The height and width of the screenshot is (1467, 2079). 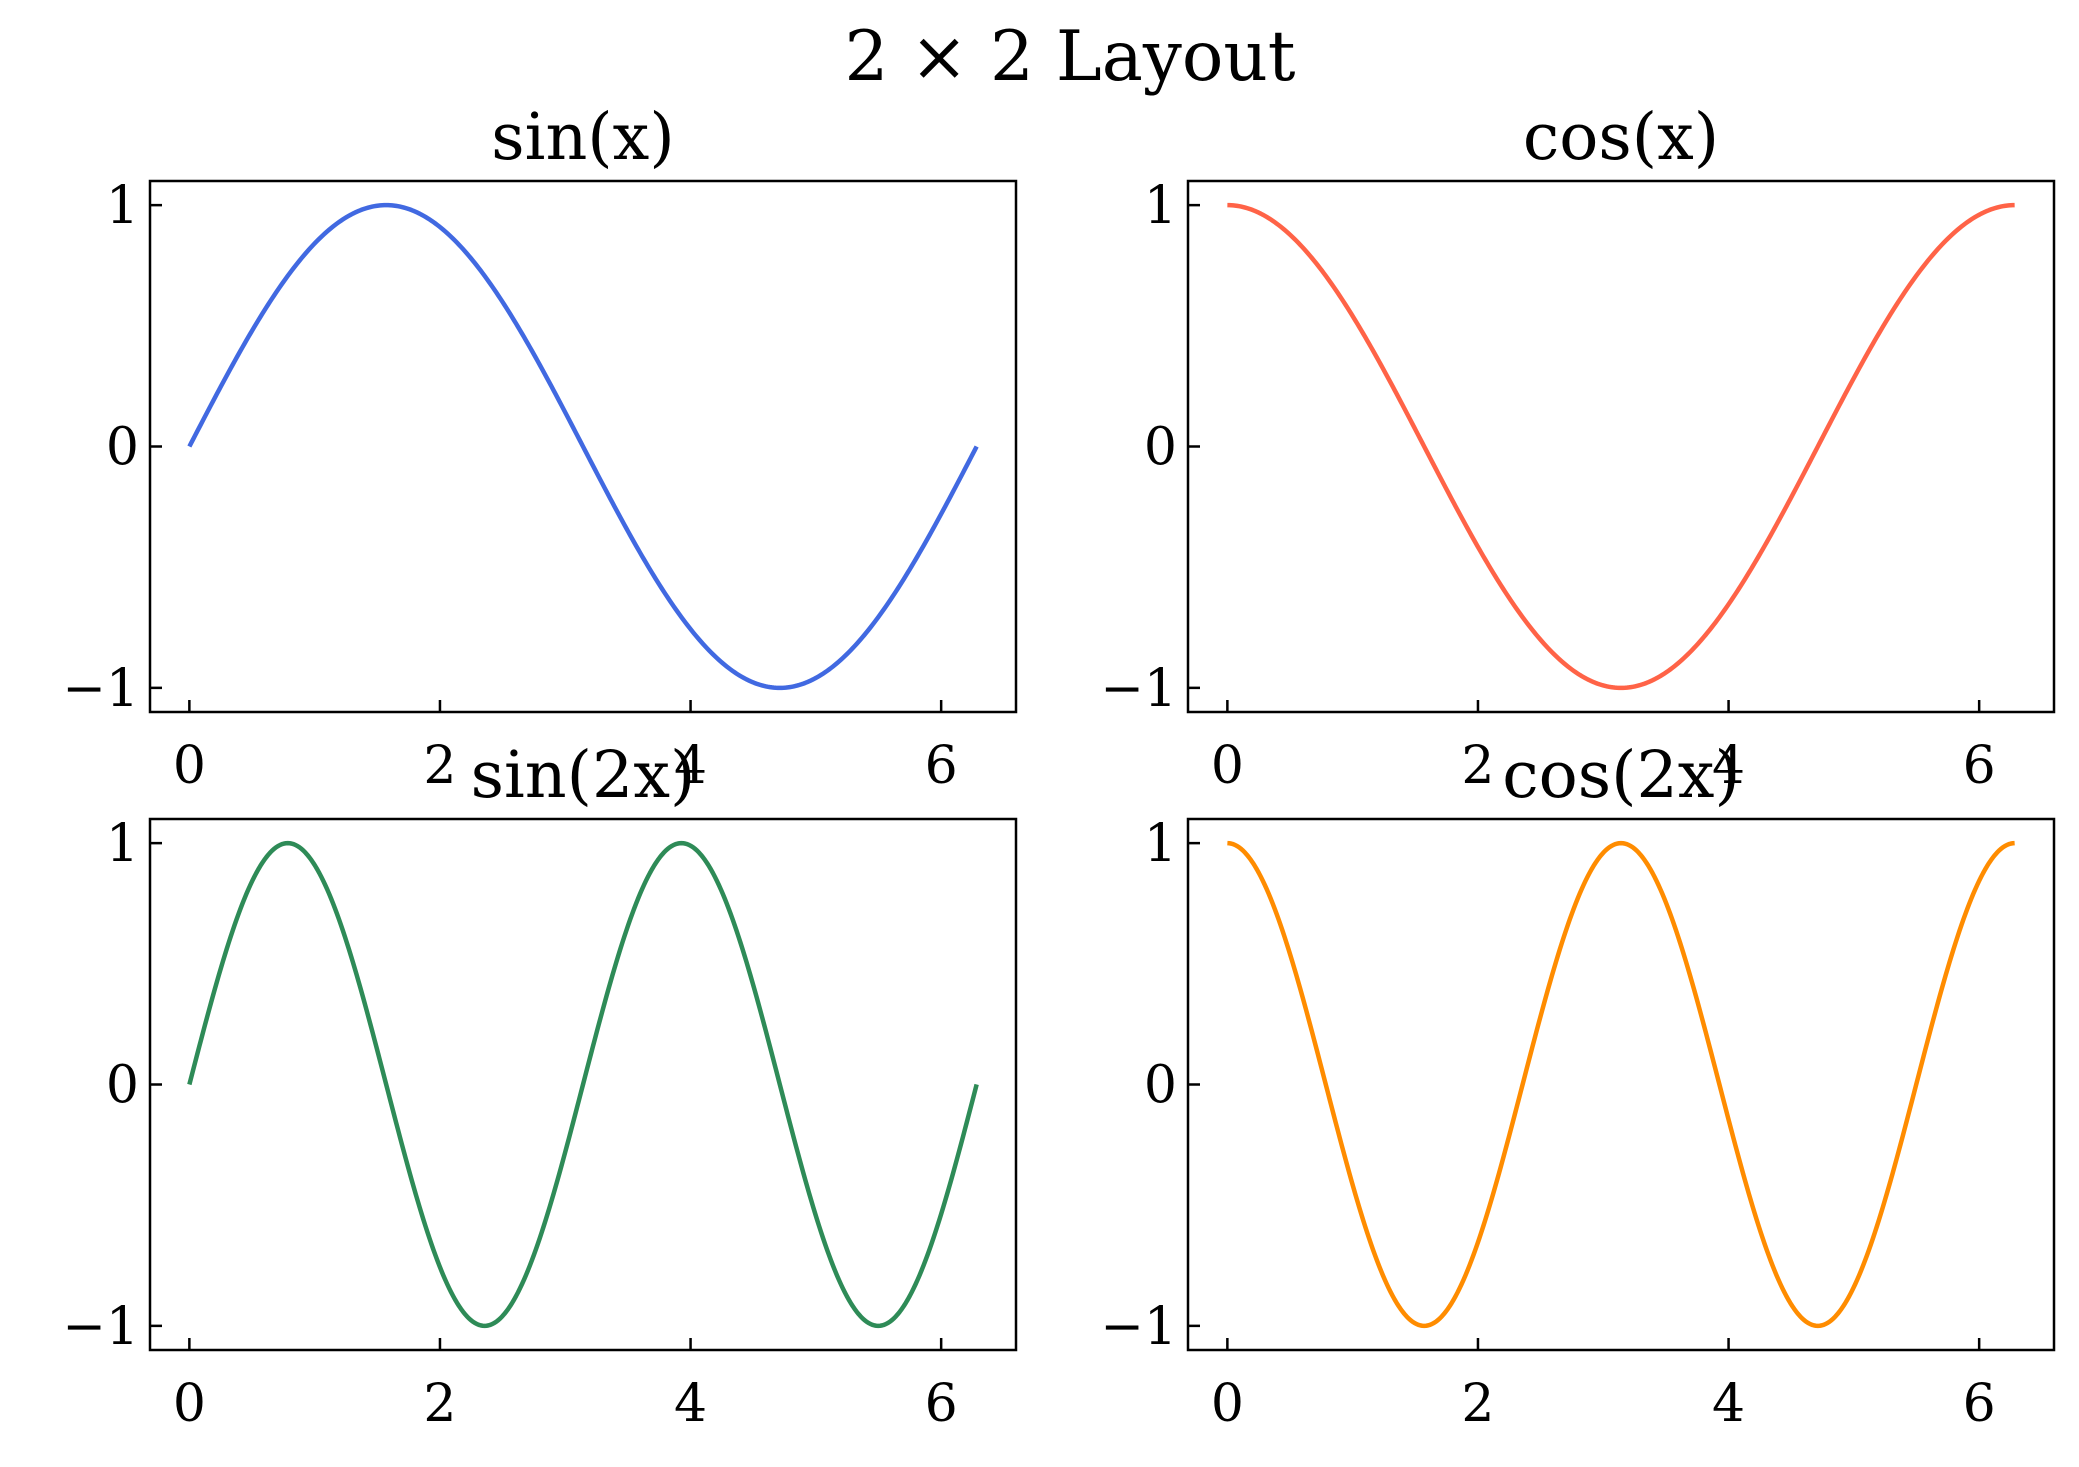 I want to click on subplot-title: sin(x), so click(x=582, y=137).